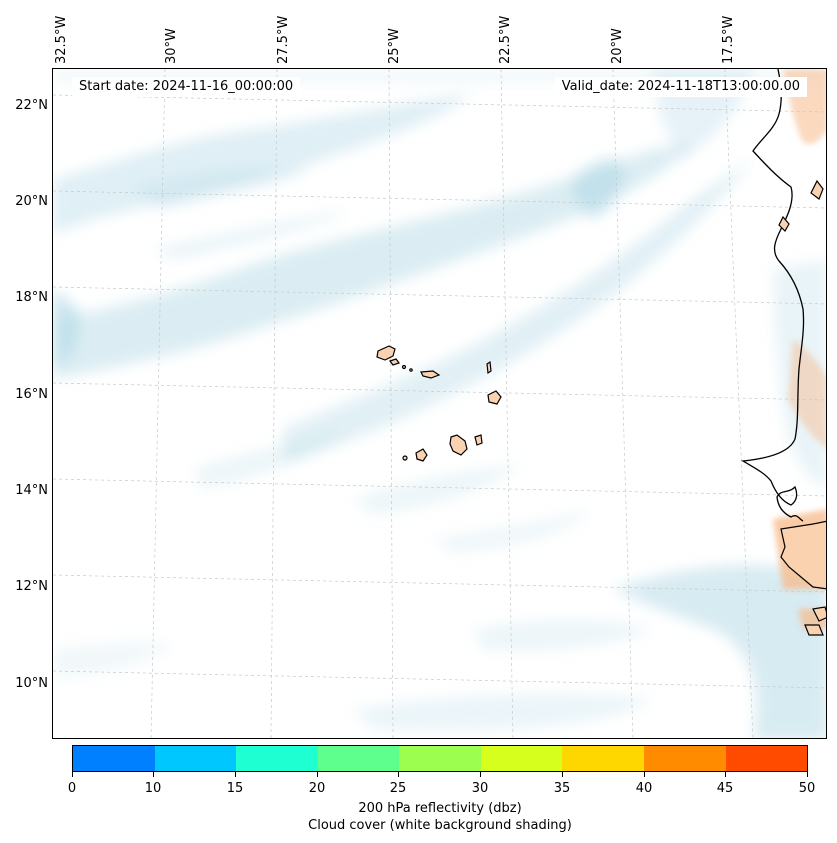 Image resolution: width=837 pixels, height=843 pixels. I want to click on west-africa-land, so click(802, 407).